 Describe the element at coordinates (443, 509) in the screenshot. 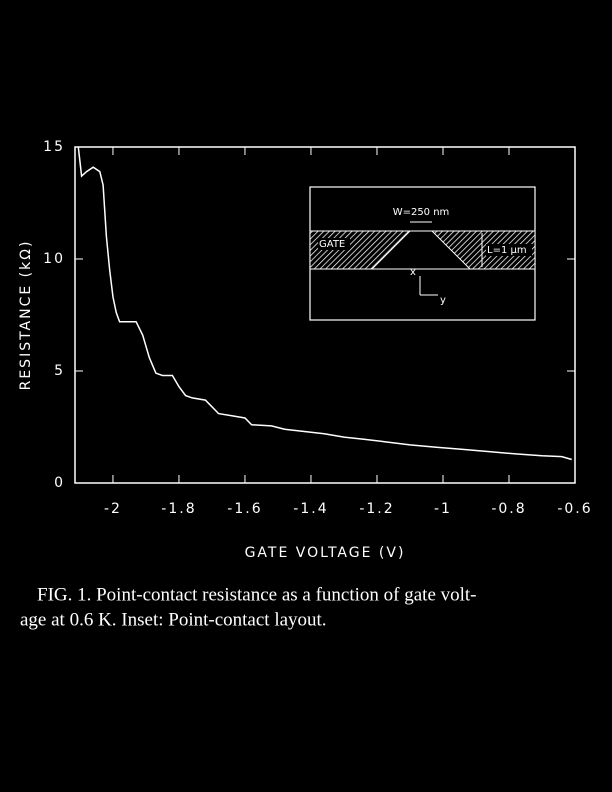

I see `x-tick-label: -1` at that location.